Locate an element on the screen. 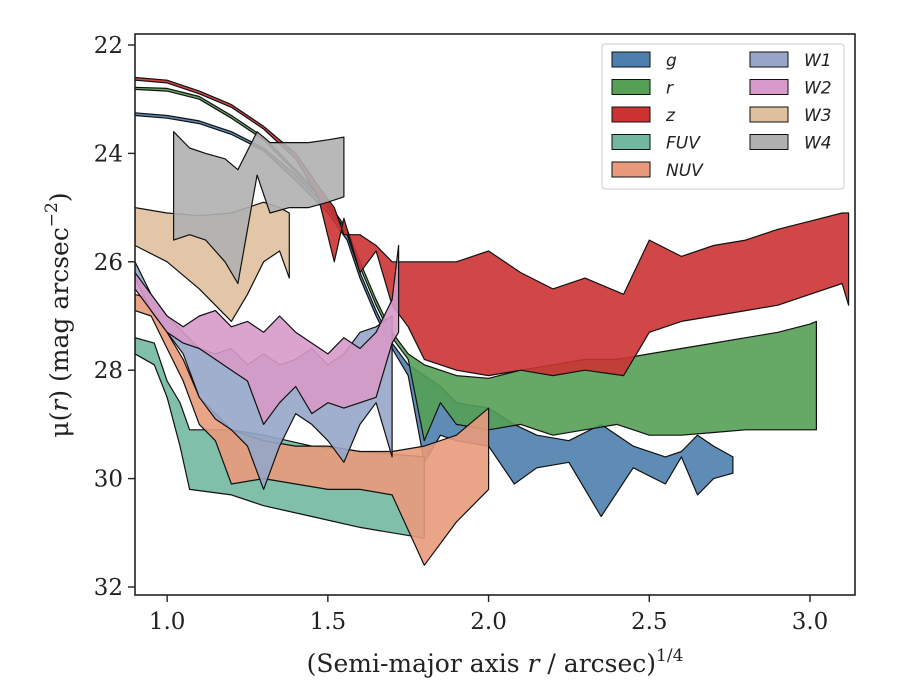  legend-label-nuv: NUV is located at coordinates (685, 171).